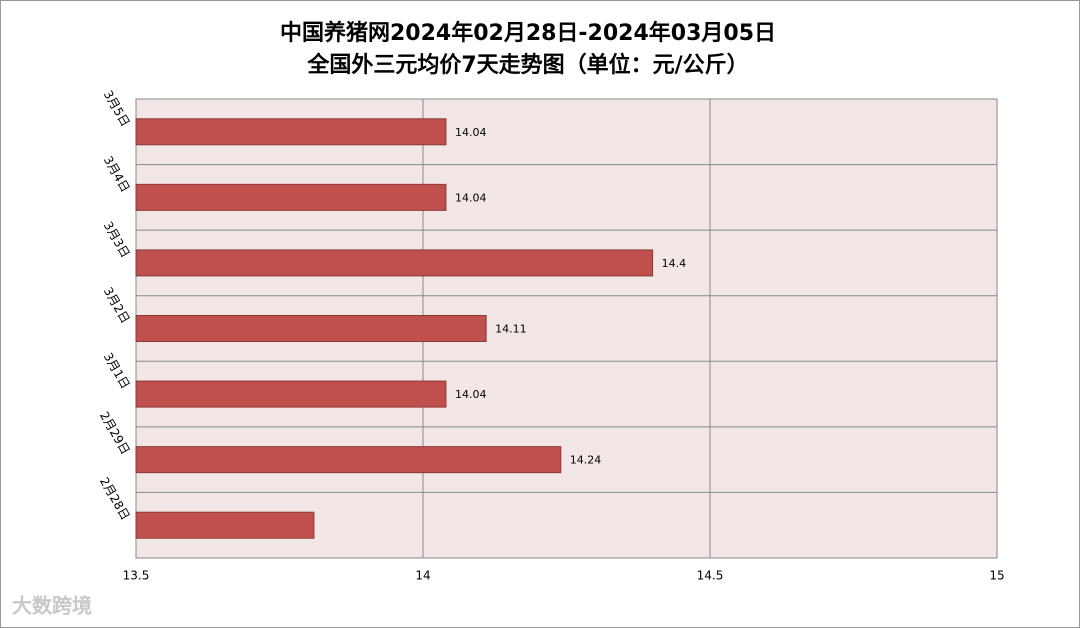  What do you see at coordinates (586, 460) in the screenshot?
I see `data-label: 14.24` at bounding box center [586, 460].